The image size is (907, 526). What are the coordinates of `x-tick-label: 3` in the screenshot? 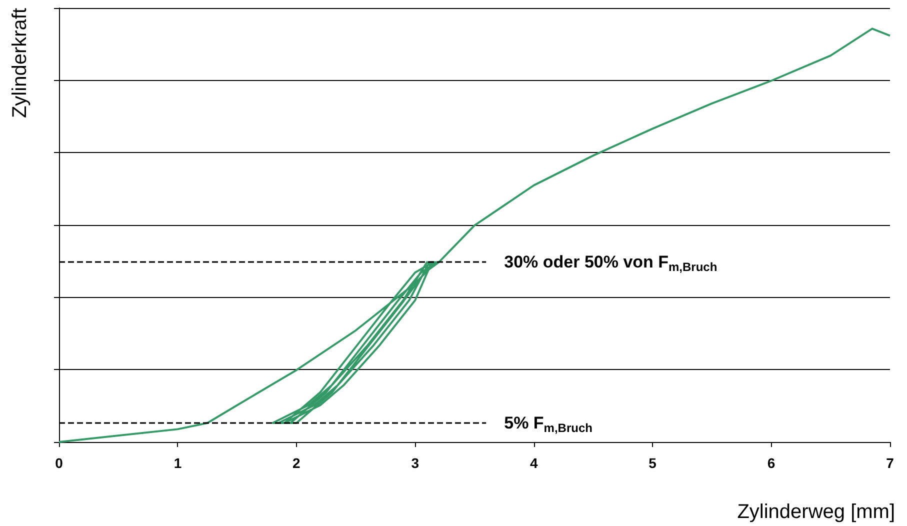 It's located at (415, 463).